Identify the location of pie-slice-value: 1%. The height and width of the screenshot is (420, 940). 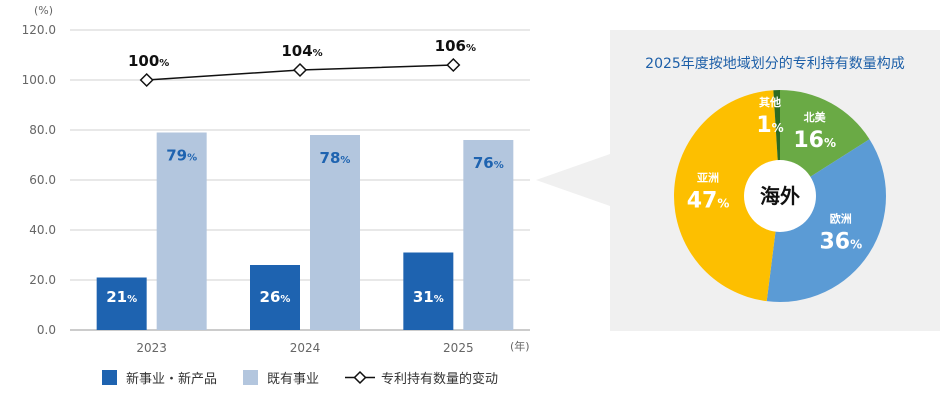
(769, 125).